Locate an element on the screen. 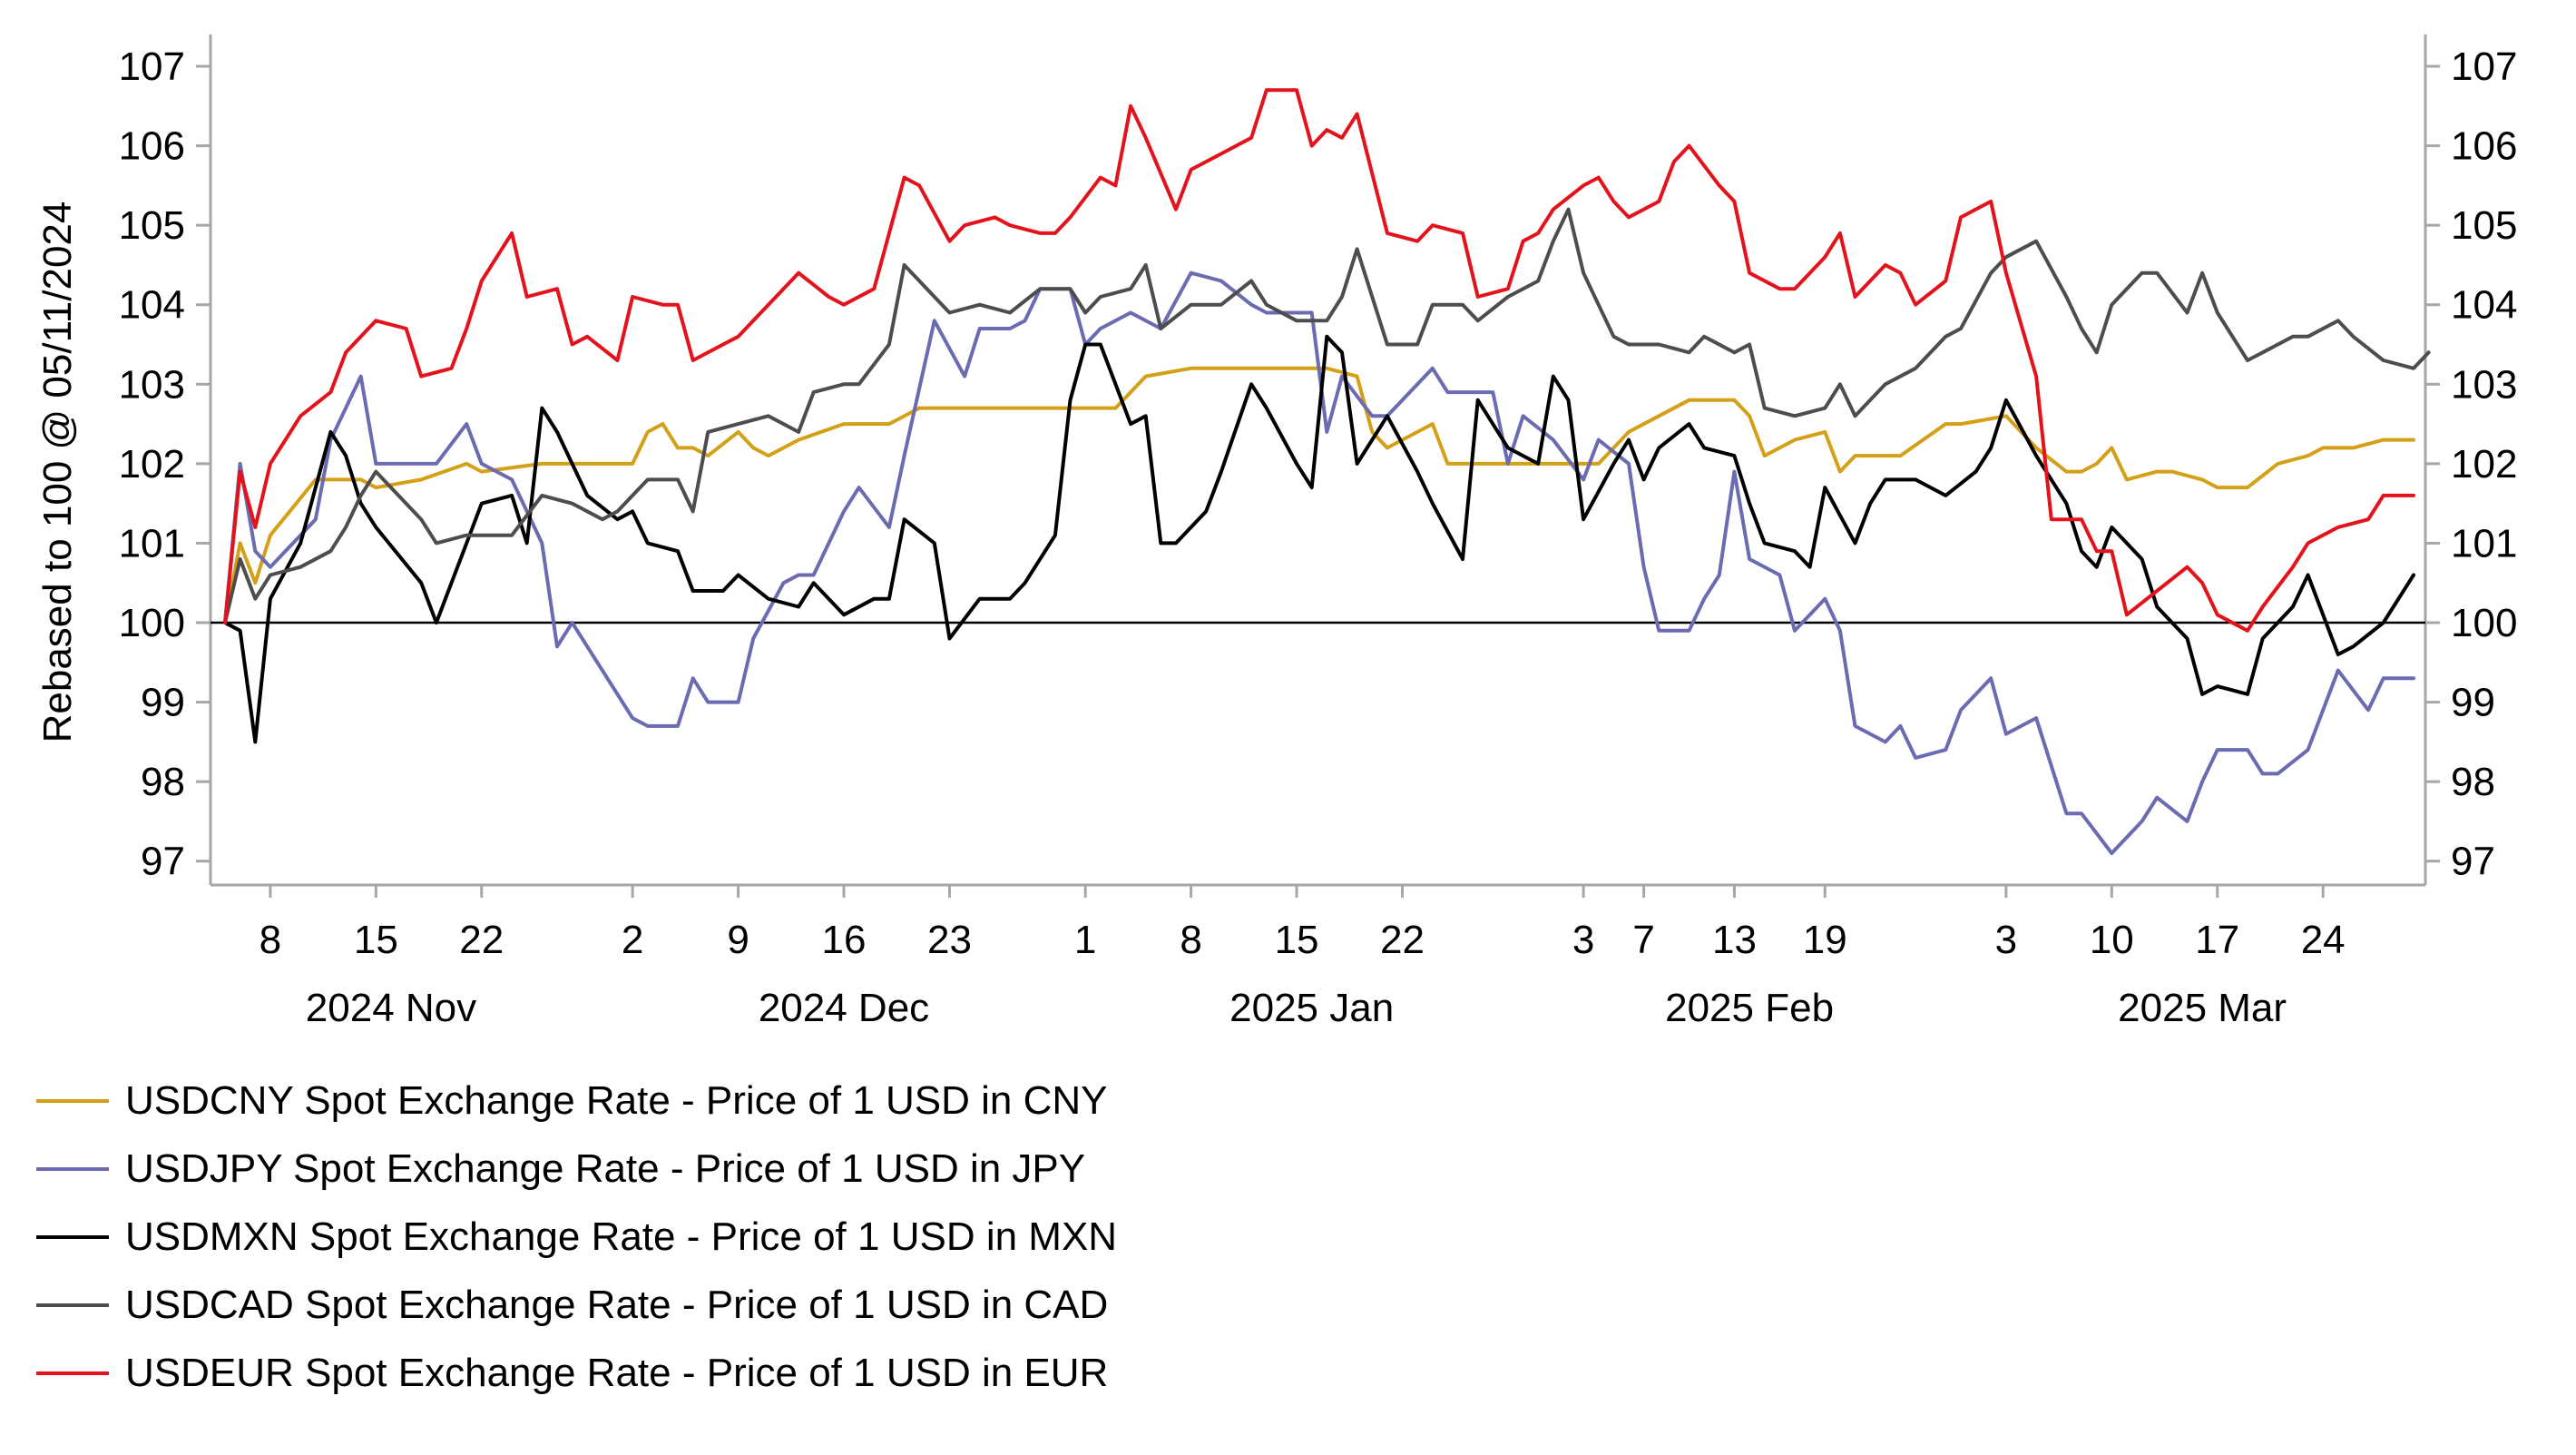 The height and width of the screenshot is (1455, 2576). y-tick-label-right: 98 is located at coordinates (2473, 782).